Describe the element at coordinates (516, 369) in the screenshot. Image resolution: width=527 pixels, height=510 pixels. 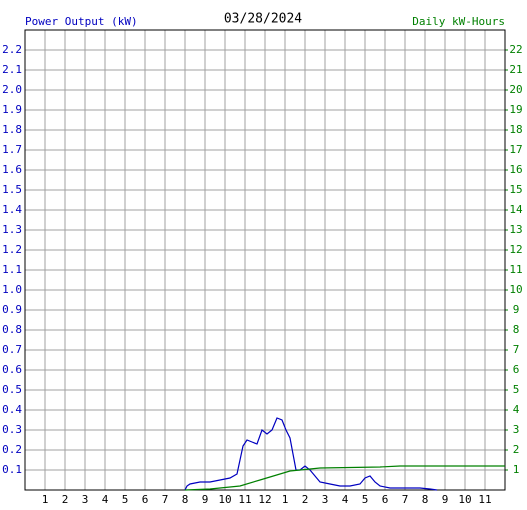
I see `y2-tick-label: 6` at that location.